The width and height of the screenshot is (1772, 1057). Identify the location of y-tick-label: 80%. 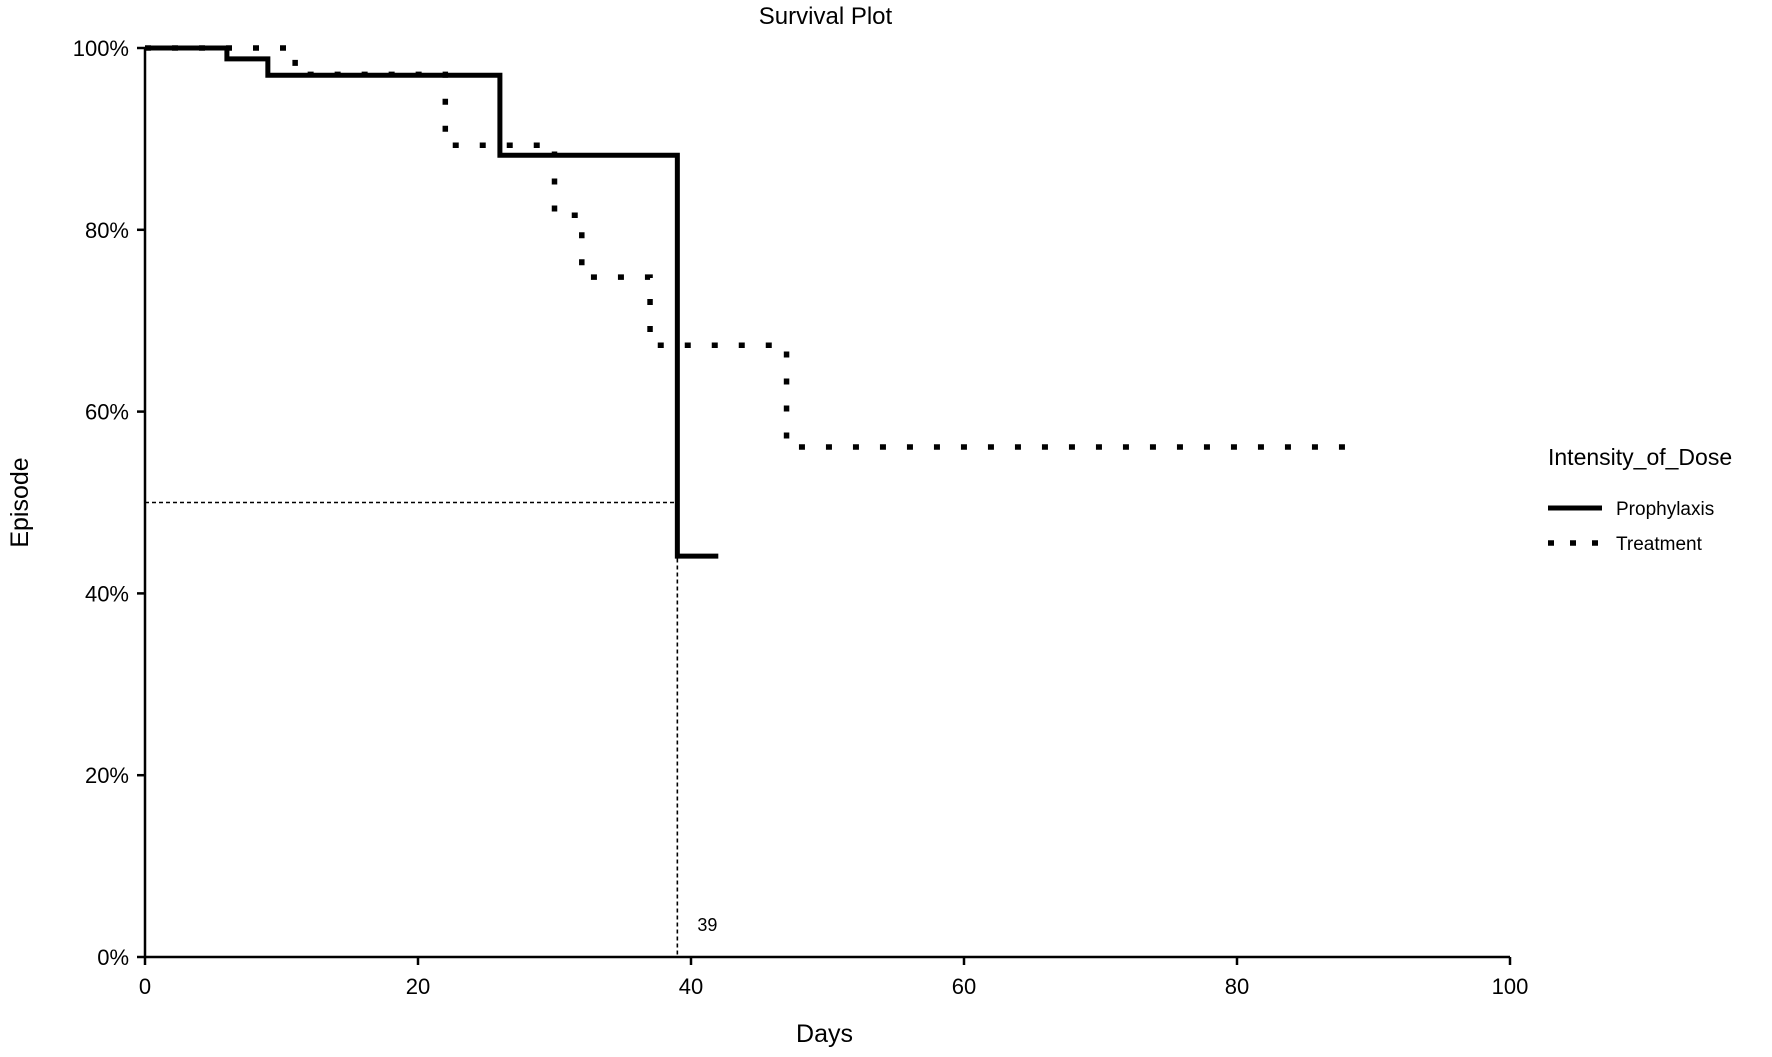
(107, 230).